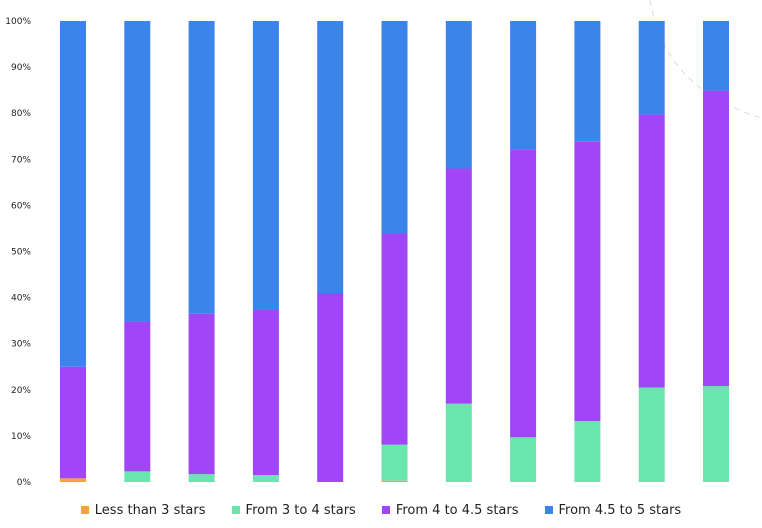  What do you see at coordinates (21, 391) in the screenshot?
I see `y-tick-label: 20%` at bounding box center [21, 391].